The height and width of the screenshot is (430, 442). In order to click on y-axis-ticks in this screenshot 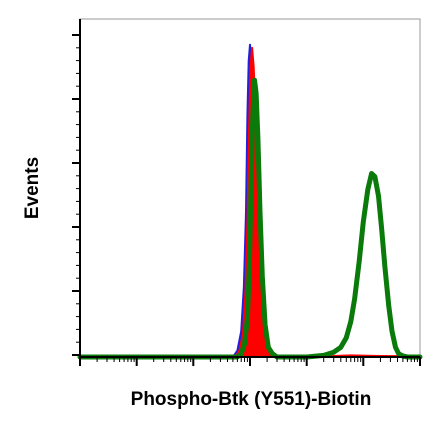, I will do `click(76, 195)`.